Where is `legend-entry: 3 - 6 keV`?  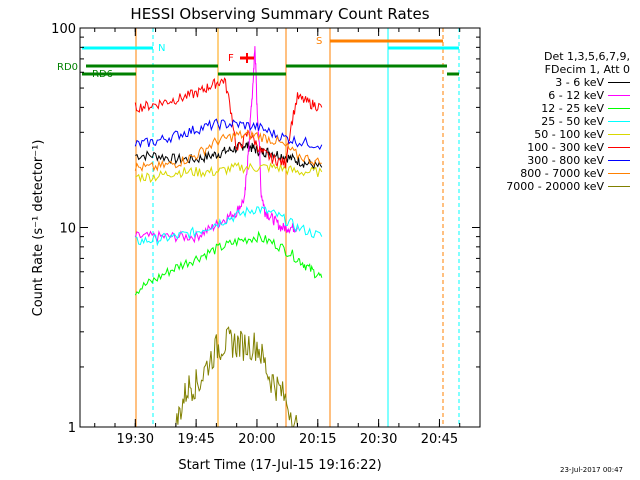
legend-entry: 3 - 6 keV is located at coordinates (559, 82).